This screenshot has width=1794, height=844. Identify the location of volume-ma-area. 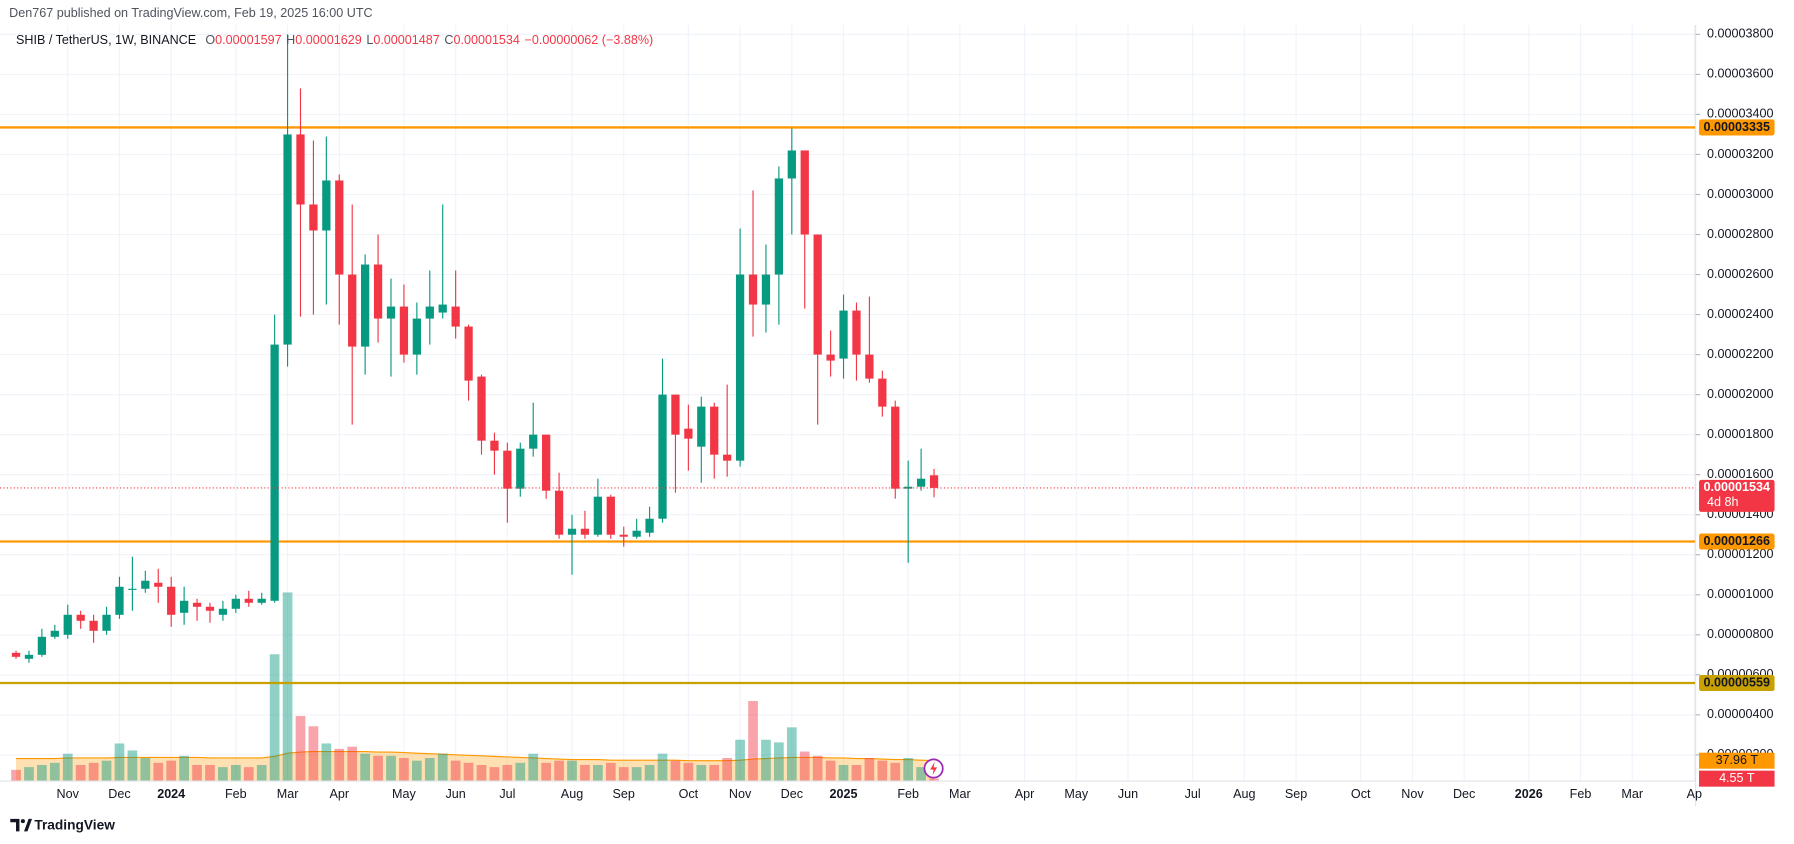
(475, 766).